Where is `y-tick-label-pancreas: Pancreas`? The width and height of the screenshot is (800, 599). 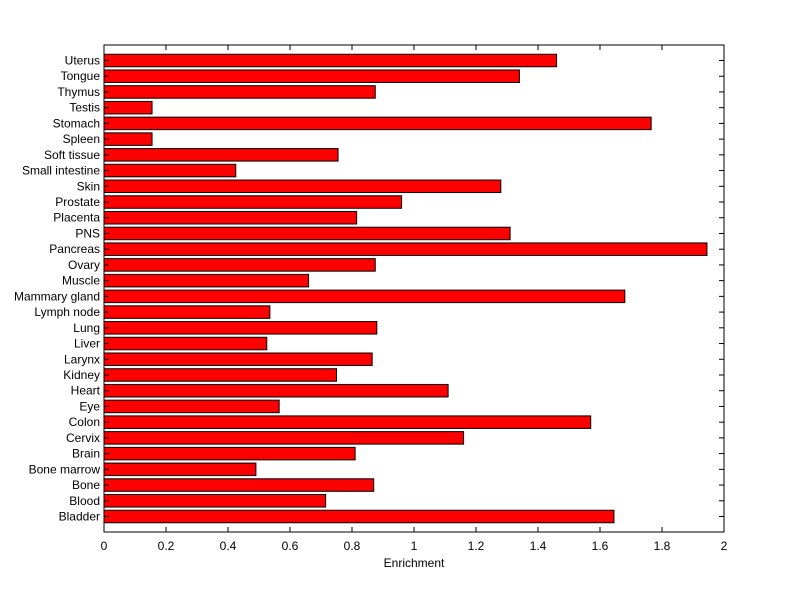
y-tick-label-pancreas: Pancreas is located at coordinates (74, 249).